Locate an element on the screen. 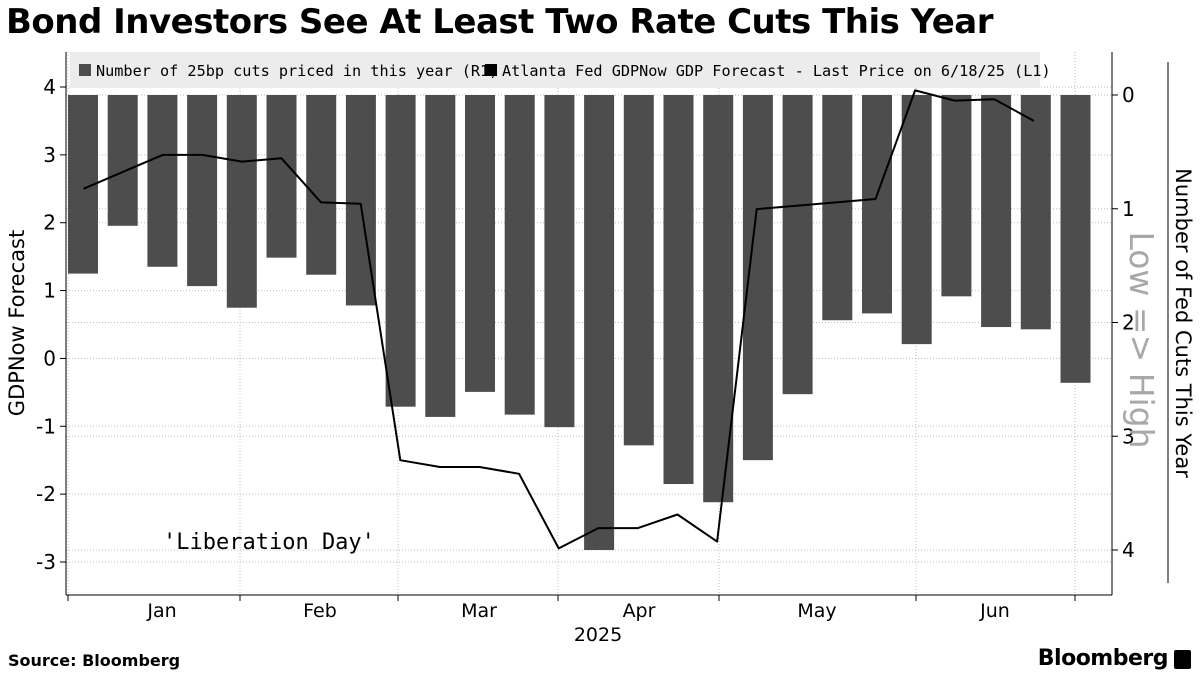  right-tick-label: 0 is located at coordinates (1128, 95).